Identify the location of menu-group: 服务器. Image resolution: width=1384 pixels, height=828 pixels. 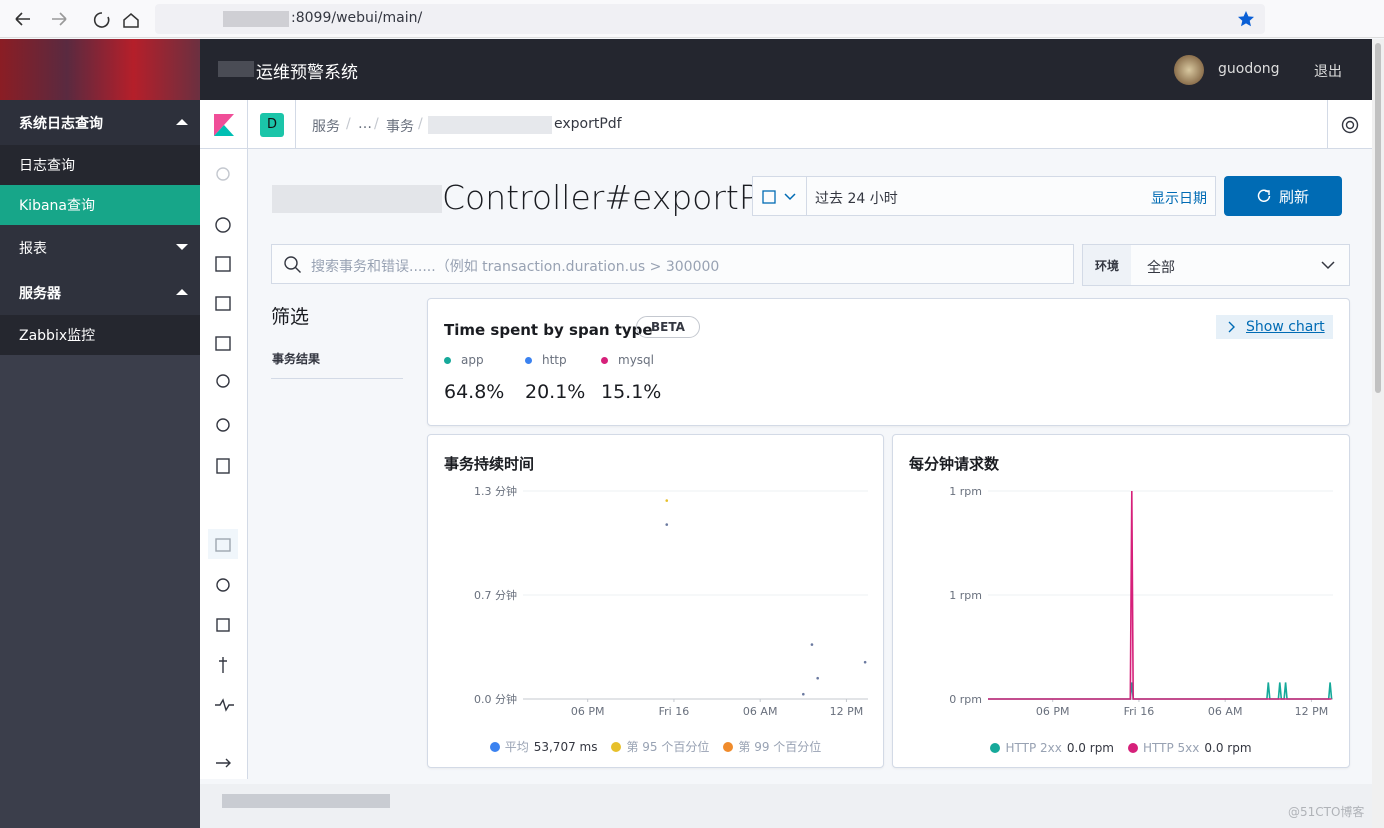
(100, 292).